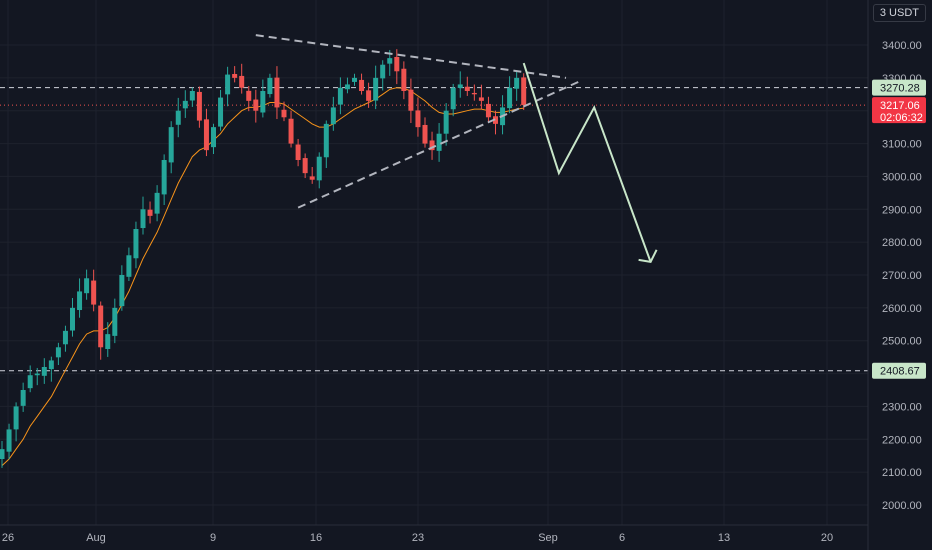 The height and width of the screenshot is (550, 932). I want to click on currency-unit-badge: 3 USDT, so click(899, 13).